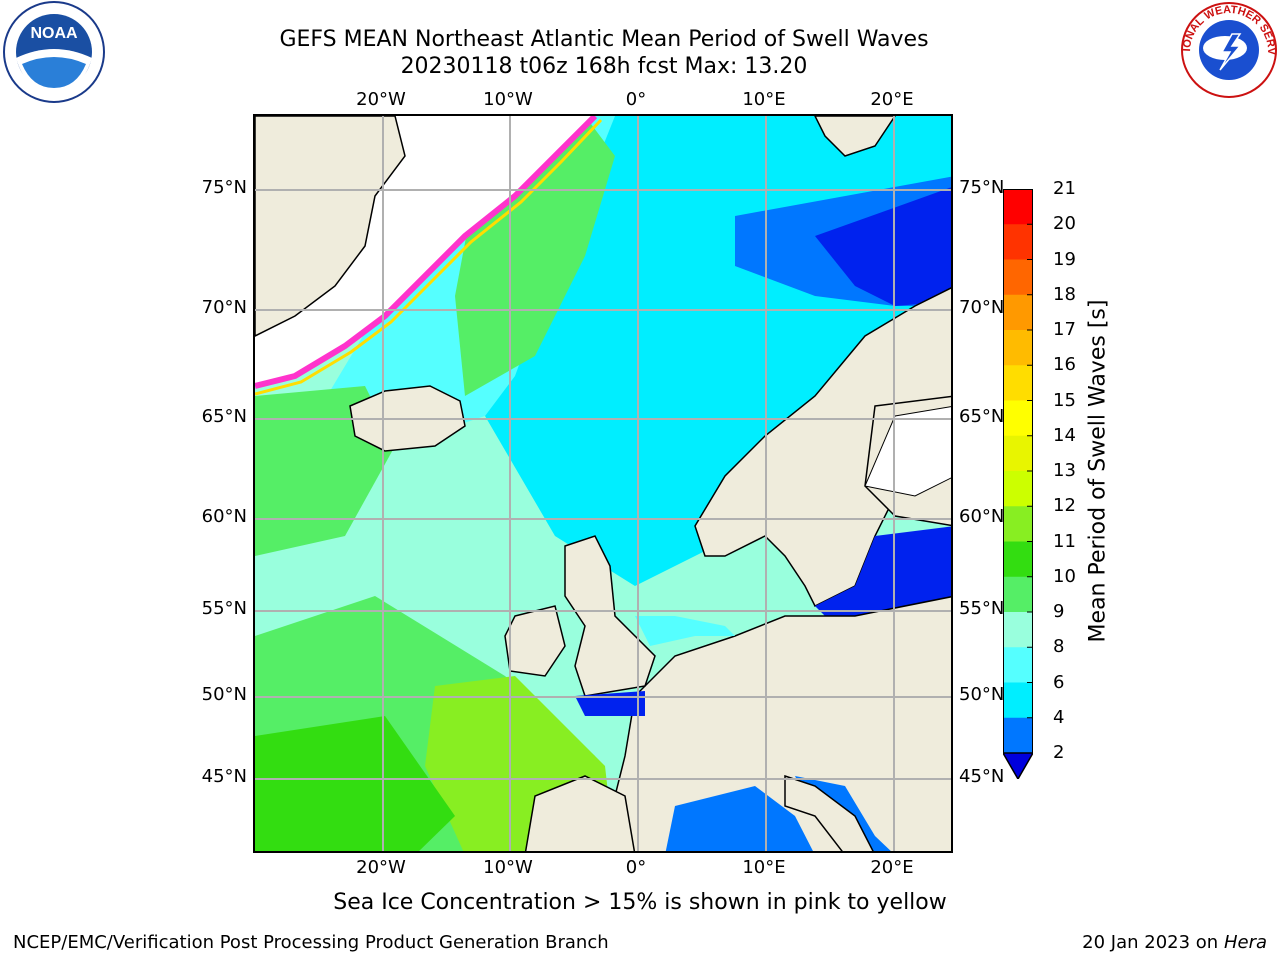 This screenshot has height=960, width=1280. What do you see at coordinates (535, 641) in the screenshot?
I see `land-ireland` at bounding box center [535, 641].